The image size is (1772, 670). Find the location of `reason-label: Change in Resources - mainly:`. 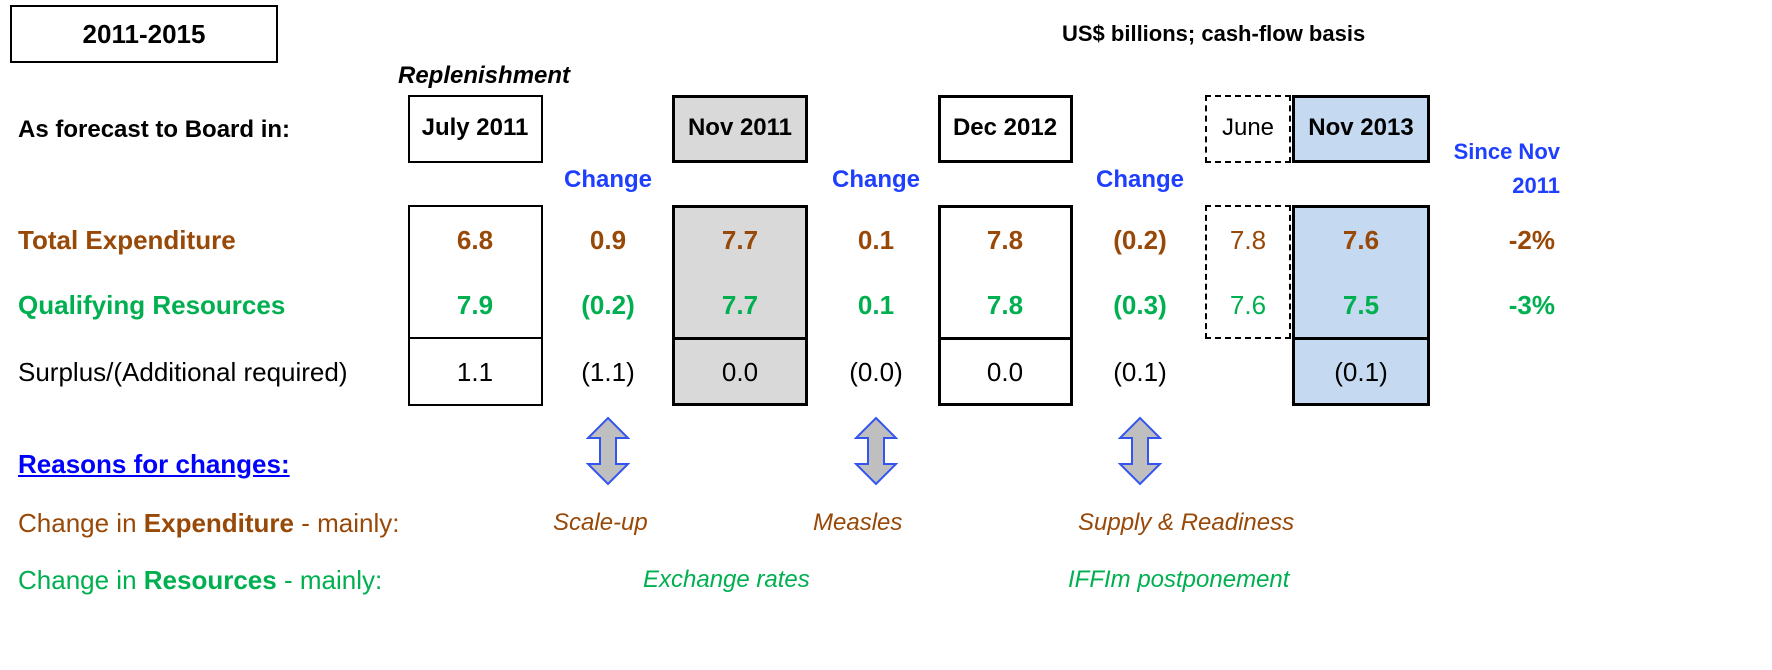

reason-label: Change in Resources - mainly: is located at coordinates (200, 580).